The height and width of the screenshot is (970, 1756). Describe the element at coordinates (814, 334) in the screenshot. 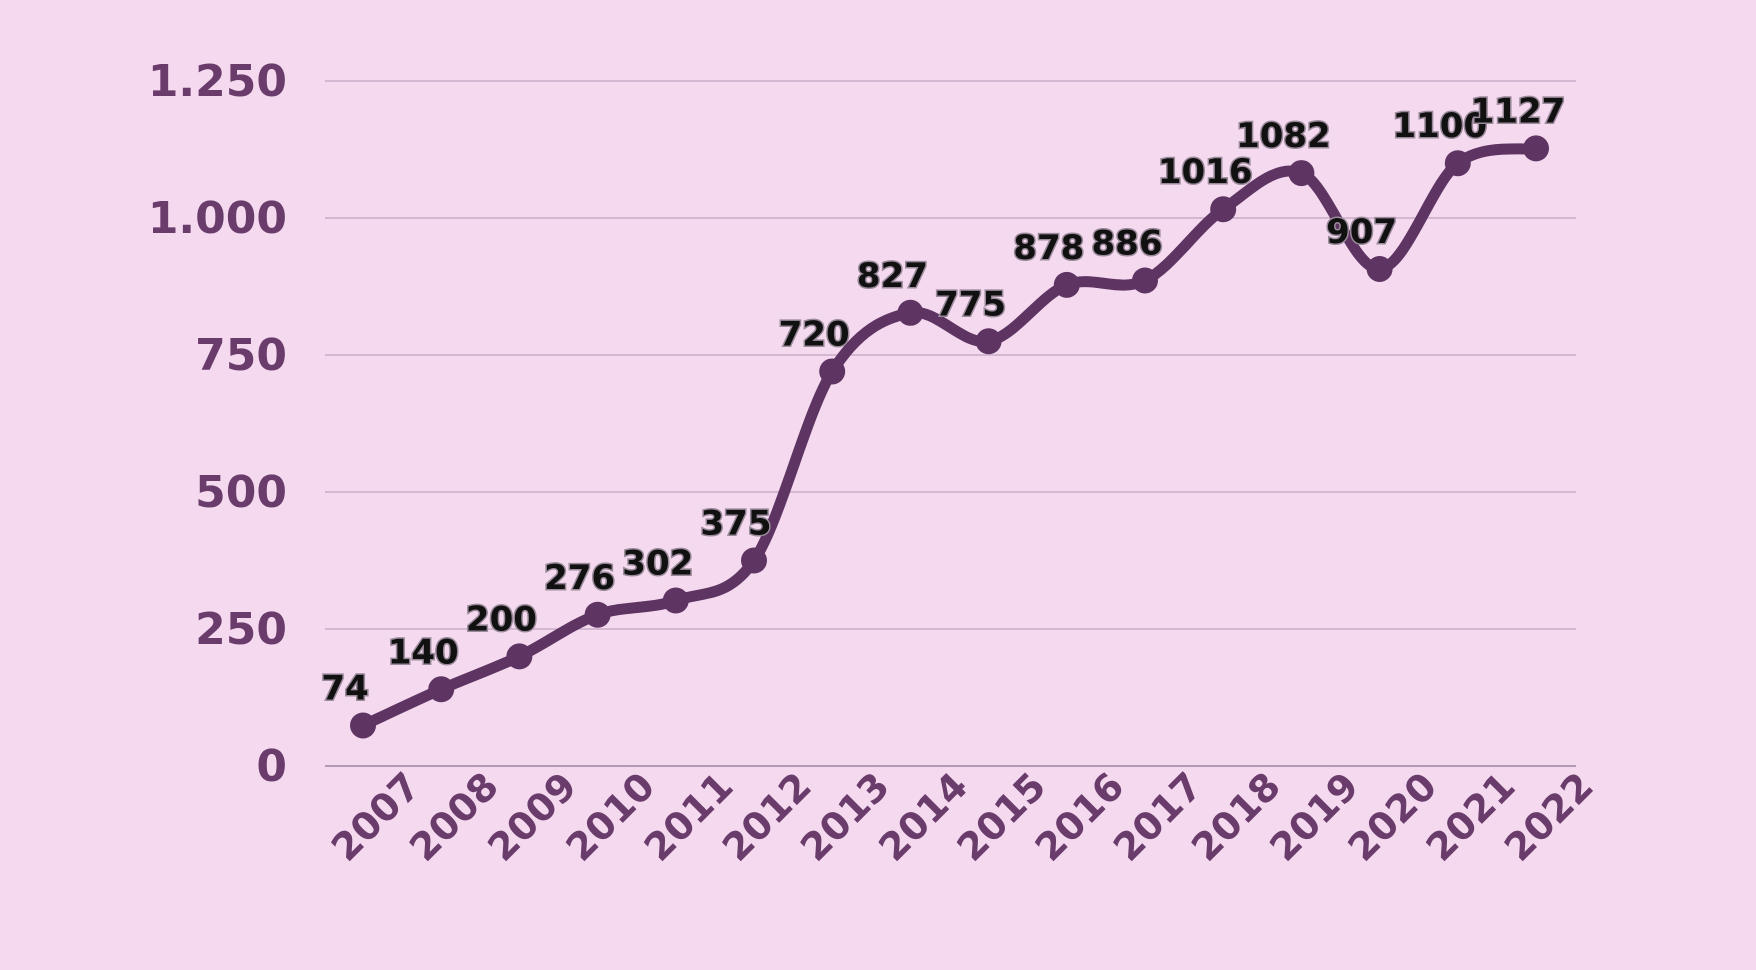

I see `data-label: 720` at that location.